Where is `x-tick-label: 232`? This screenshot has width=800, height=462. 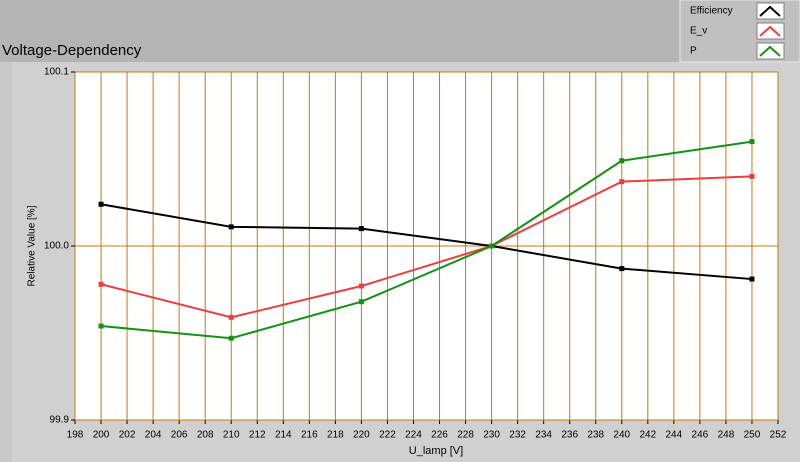
x-tick-label: 232 is located at coordinates (517, 435).